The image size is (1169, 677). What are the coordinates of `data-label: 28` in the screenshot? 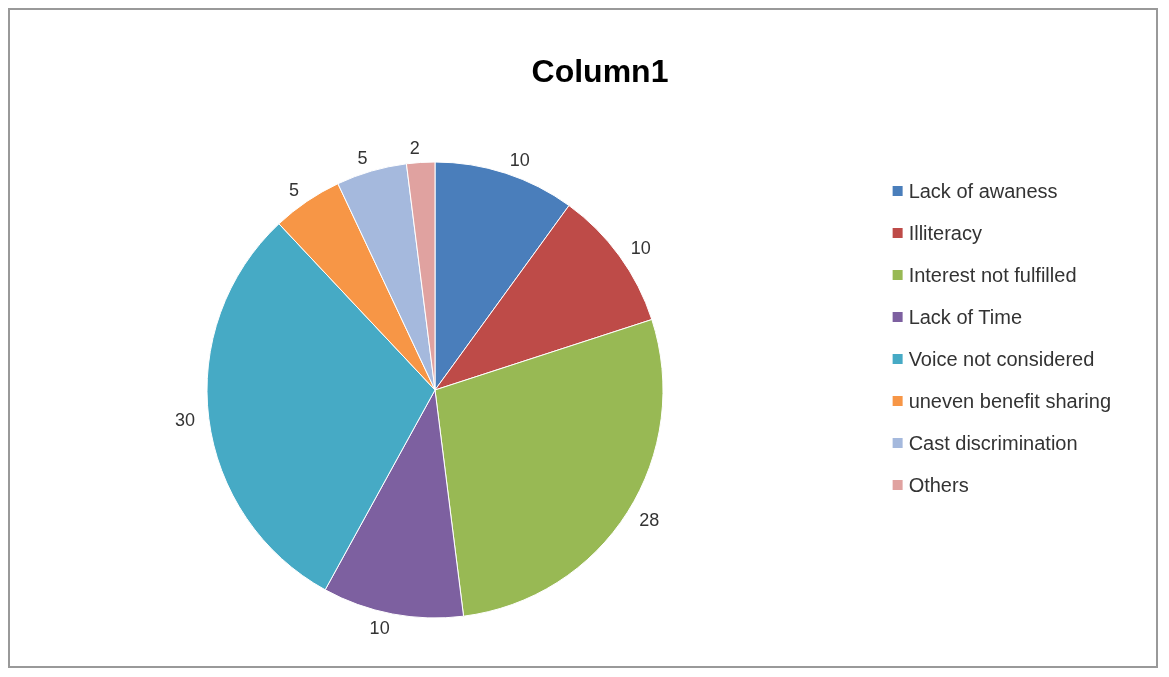 It's located at (649, 519).